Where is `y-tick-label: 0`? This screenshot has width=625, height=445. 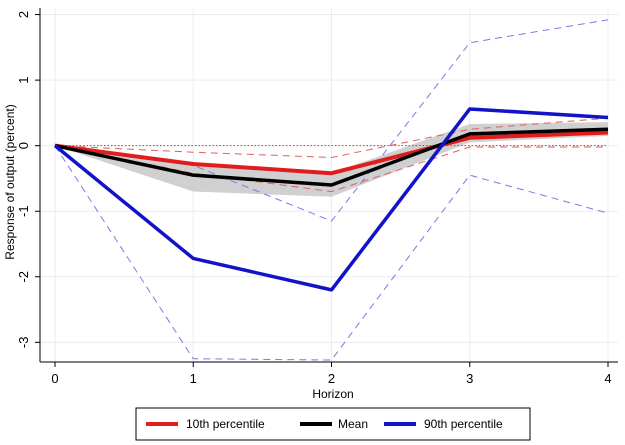
y-tick-label: 0 is located at coordinates (23, 145).